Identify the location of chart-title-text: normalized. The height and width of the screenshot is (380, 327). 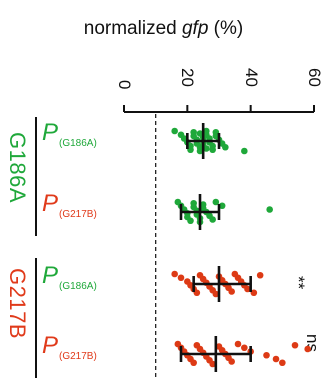
(130, 28).